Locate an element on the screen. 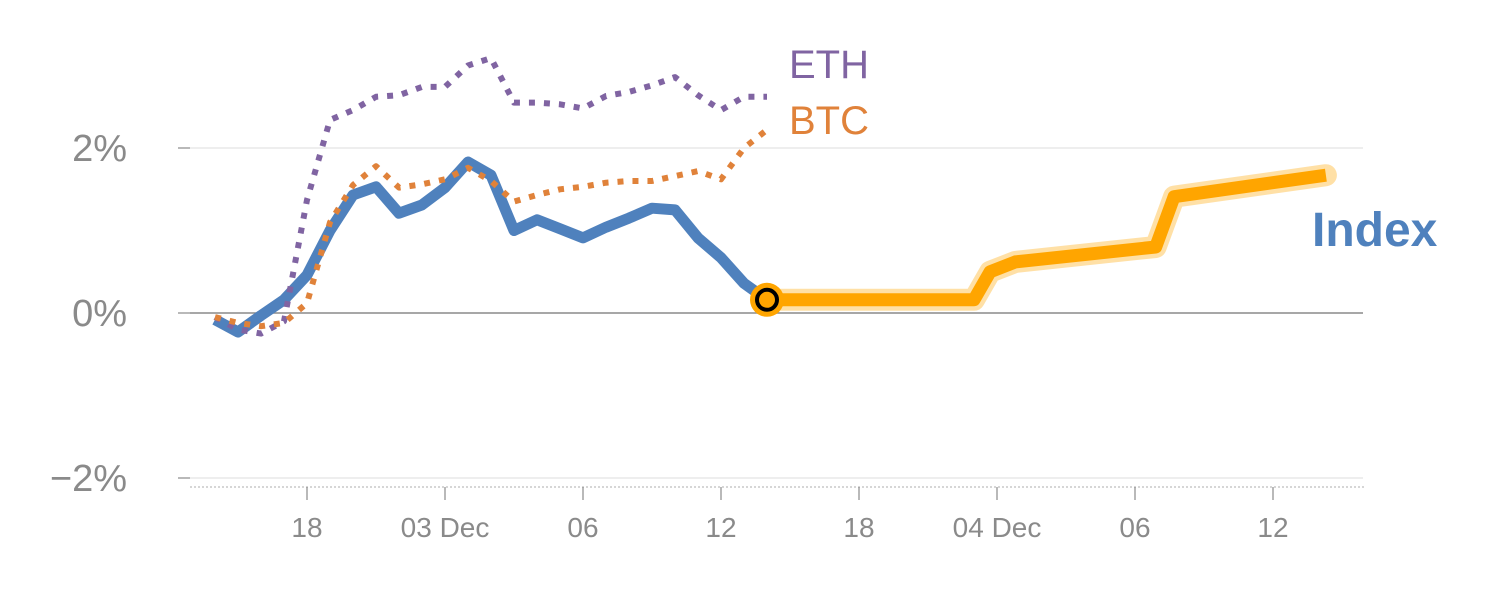 The height and width of the screenshot is (600, 1500). y-tick-label: −2% is located at coordinates (88, 479).